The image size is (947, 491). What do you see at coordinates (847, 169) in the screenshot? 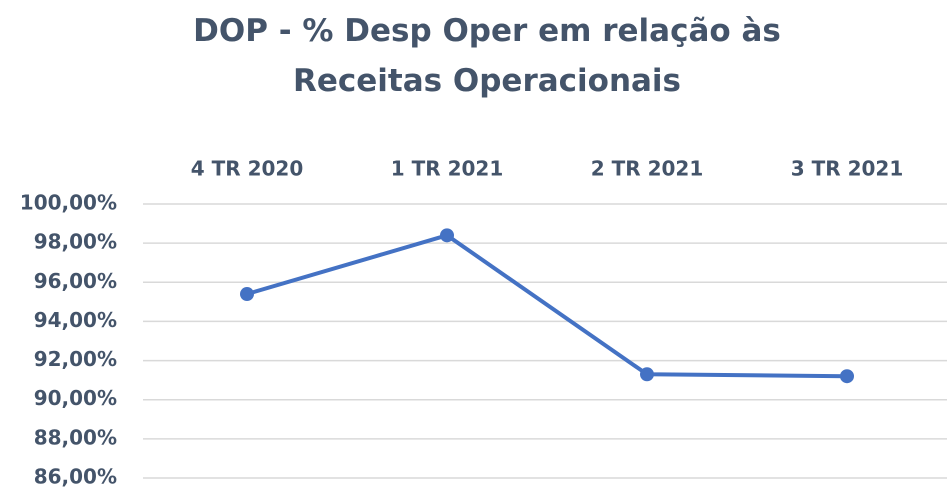
I see `x-tick-label: 3 TR 2021` at bounding box center [847, 169].